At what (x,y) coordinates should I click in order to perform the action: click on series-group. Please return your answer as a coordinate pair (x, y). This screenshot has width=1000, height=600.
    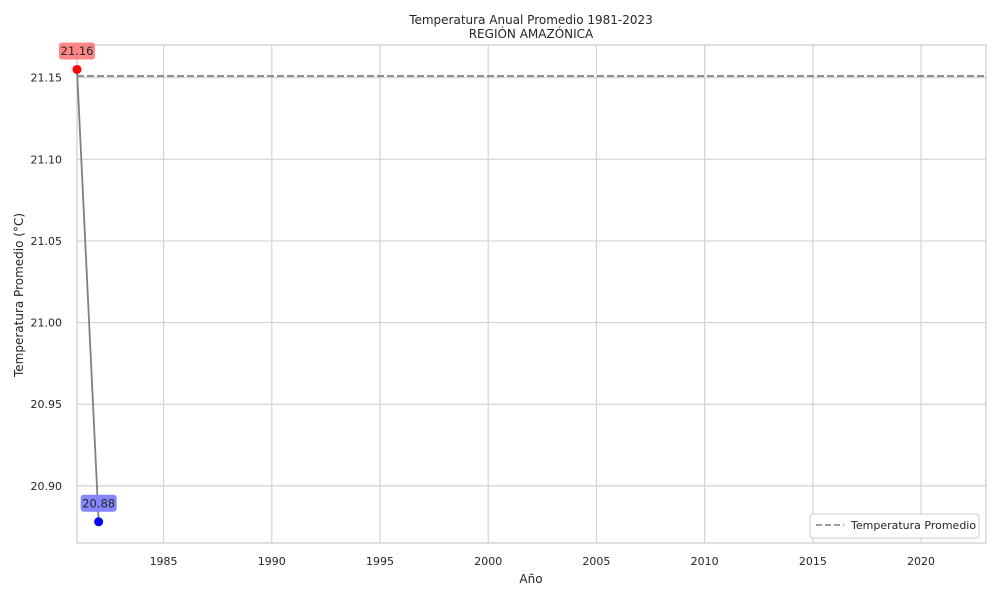
    Looking at the image, I should click on (88, 295).